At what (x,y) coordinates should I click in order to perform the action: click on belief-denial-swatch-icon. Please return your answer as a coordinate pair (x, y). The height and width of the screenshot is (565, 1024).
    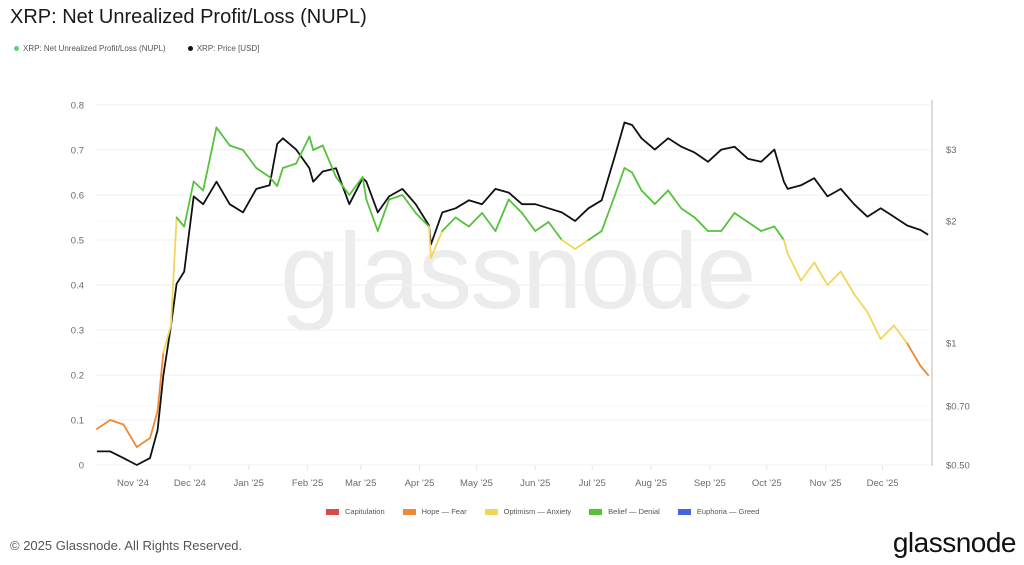
    Looking at the image, I should click on (596, 511).